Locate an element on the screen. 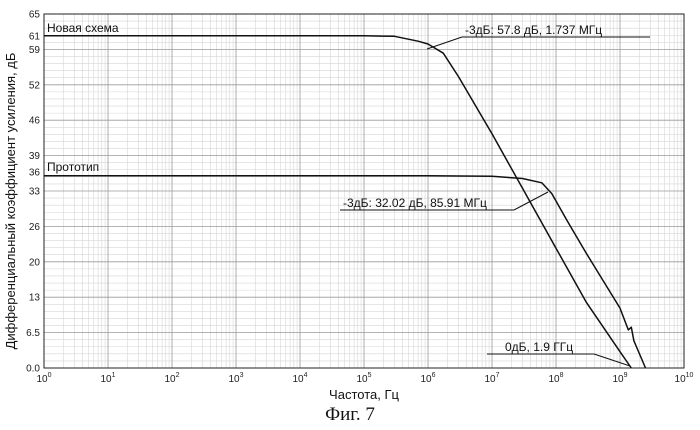  x-tick-label: 10¹⁰ is located at coordinates (684, 378).